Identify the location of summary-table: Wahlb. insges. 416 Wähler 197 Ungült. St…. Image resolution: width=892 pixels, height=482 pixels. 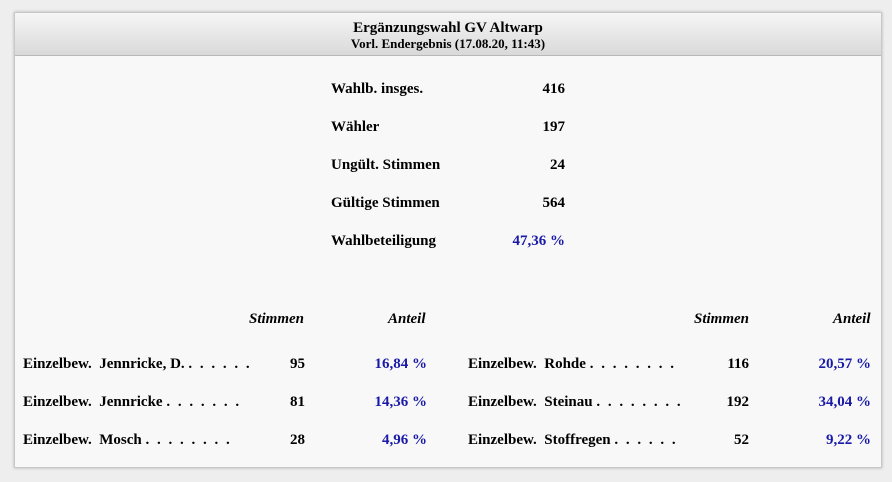
(448, 176).